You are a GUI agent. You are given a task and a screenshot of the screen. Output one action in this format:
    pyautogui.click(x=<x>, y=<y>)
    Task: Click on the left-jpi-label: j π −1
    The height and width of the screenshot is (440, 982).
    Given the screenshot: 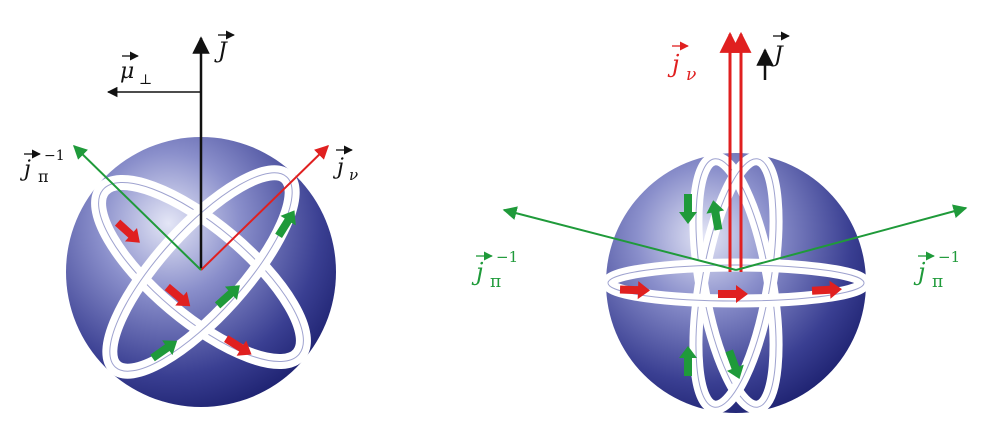 What is the action you would take?
    pyautogui.click(x=42, y=167)
    